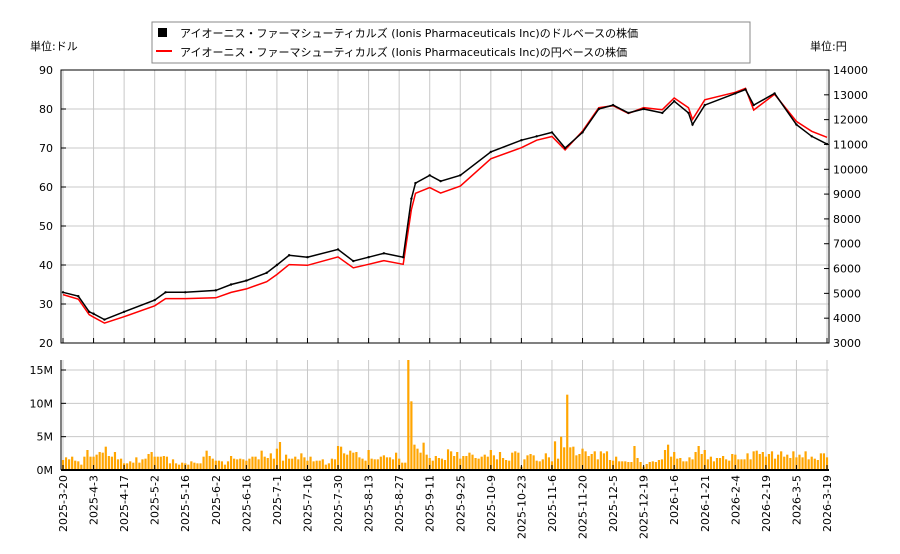 The width and height of the screenshot is (900, 554). Describe the element at coordinates (552, 503) in the screenshot. I see `x-tick-label: 2025-11-6` at that location.